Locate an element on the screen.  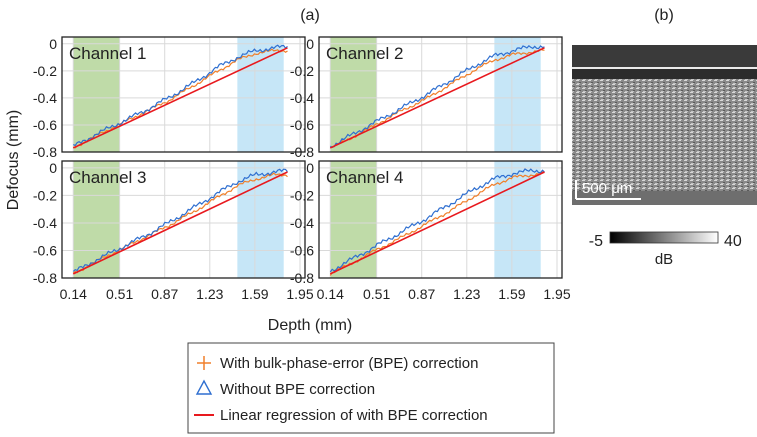
oct-image-surface-line is located at coordinates (664, 68).